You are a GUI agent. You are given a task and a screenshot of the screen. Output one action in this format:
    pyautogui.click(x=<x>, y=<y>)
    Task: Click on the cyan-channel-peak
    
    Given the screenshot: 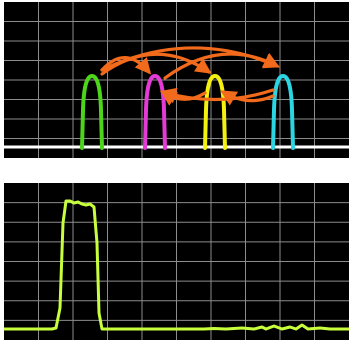 What is the action you would take?
    pyautogui.click(x=283, y=111)
    